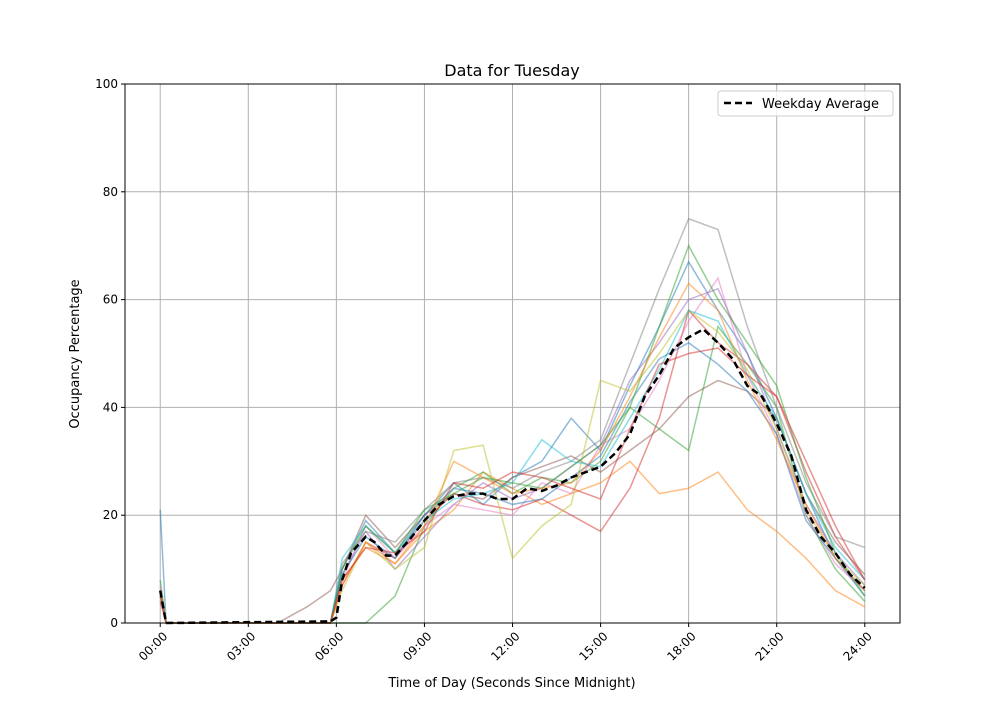 This screenshot has height=704, width=1000. I want to click on y-tick-label: 80, so click(110, 192).